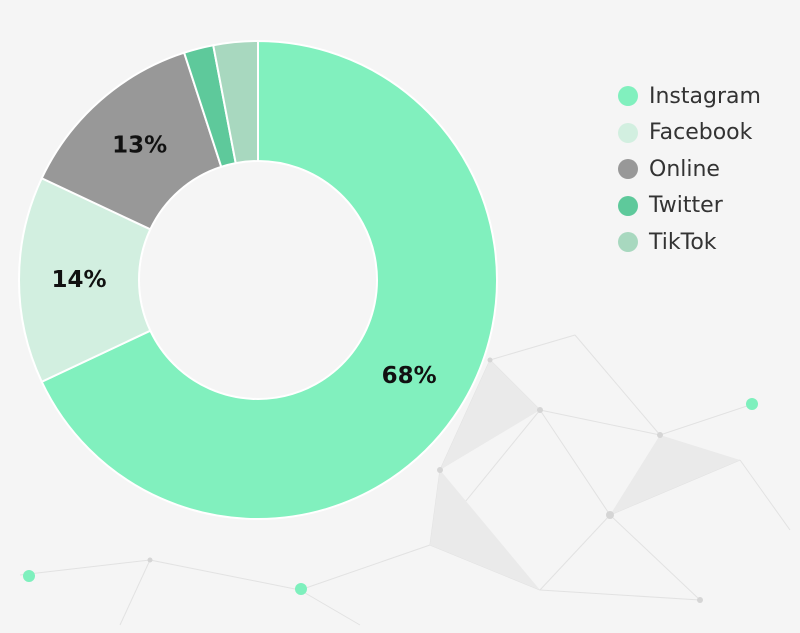 This screenshot has width=800, height=633. I want to click on legend-item-tiktok: TikTok, so click(689, 242).